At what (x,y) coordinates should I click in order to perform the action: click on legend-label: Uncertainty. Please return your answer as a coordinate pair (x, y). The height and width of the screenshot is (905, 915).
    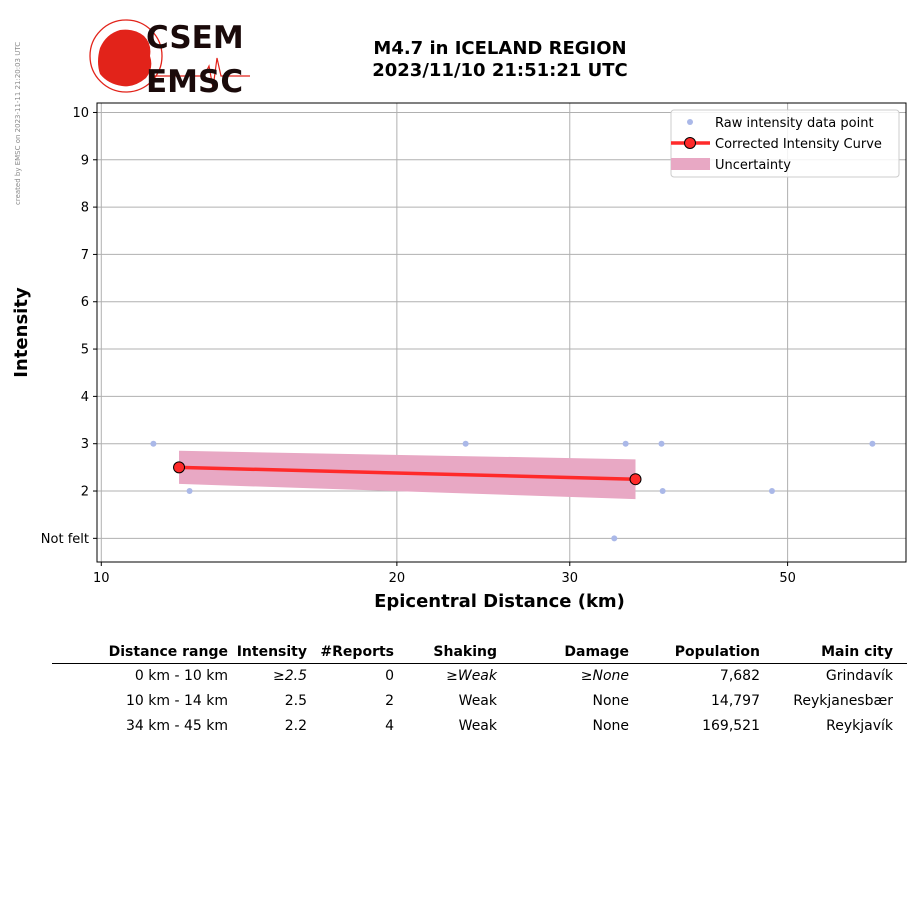
    Looking at the image, I should click on (753, 165).